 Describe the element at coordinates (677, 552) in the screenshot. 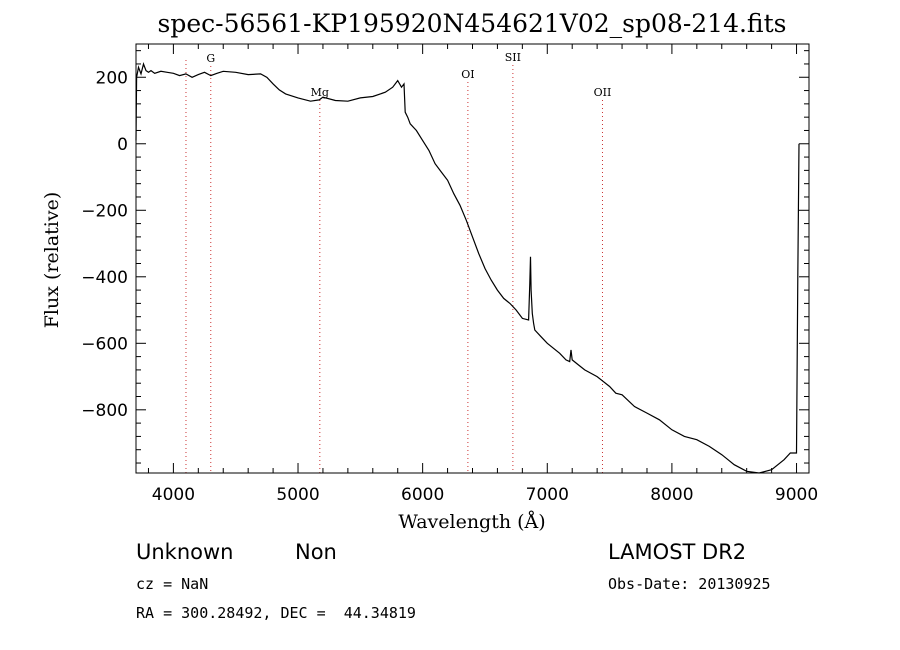

I see `survey-name: LAMOST DR2` at that location.